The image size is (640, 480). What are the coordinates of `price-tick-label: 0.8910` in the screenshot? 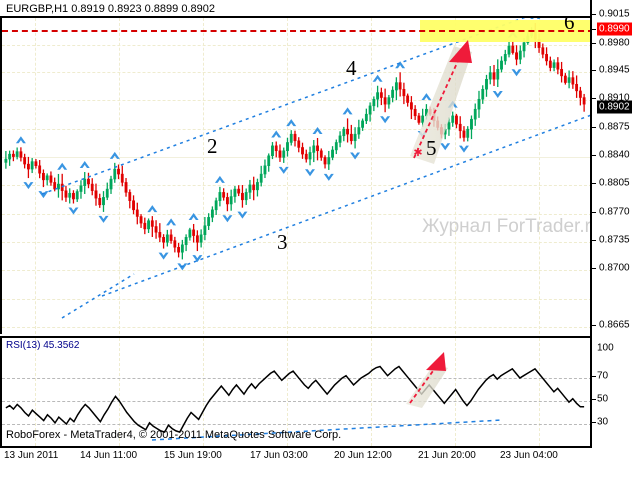 It's located at (614, 98).